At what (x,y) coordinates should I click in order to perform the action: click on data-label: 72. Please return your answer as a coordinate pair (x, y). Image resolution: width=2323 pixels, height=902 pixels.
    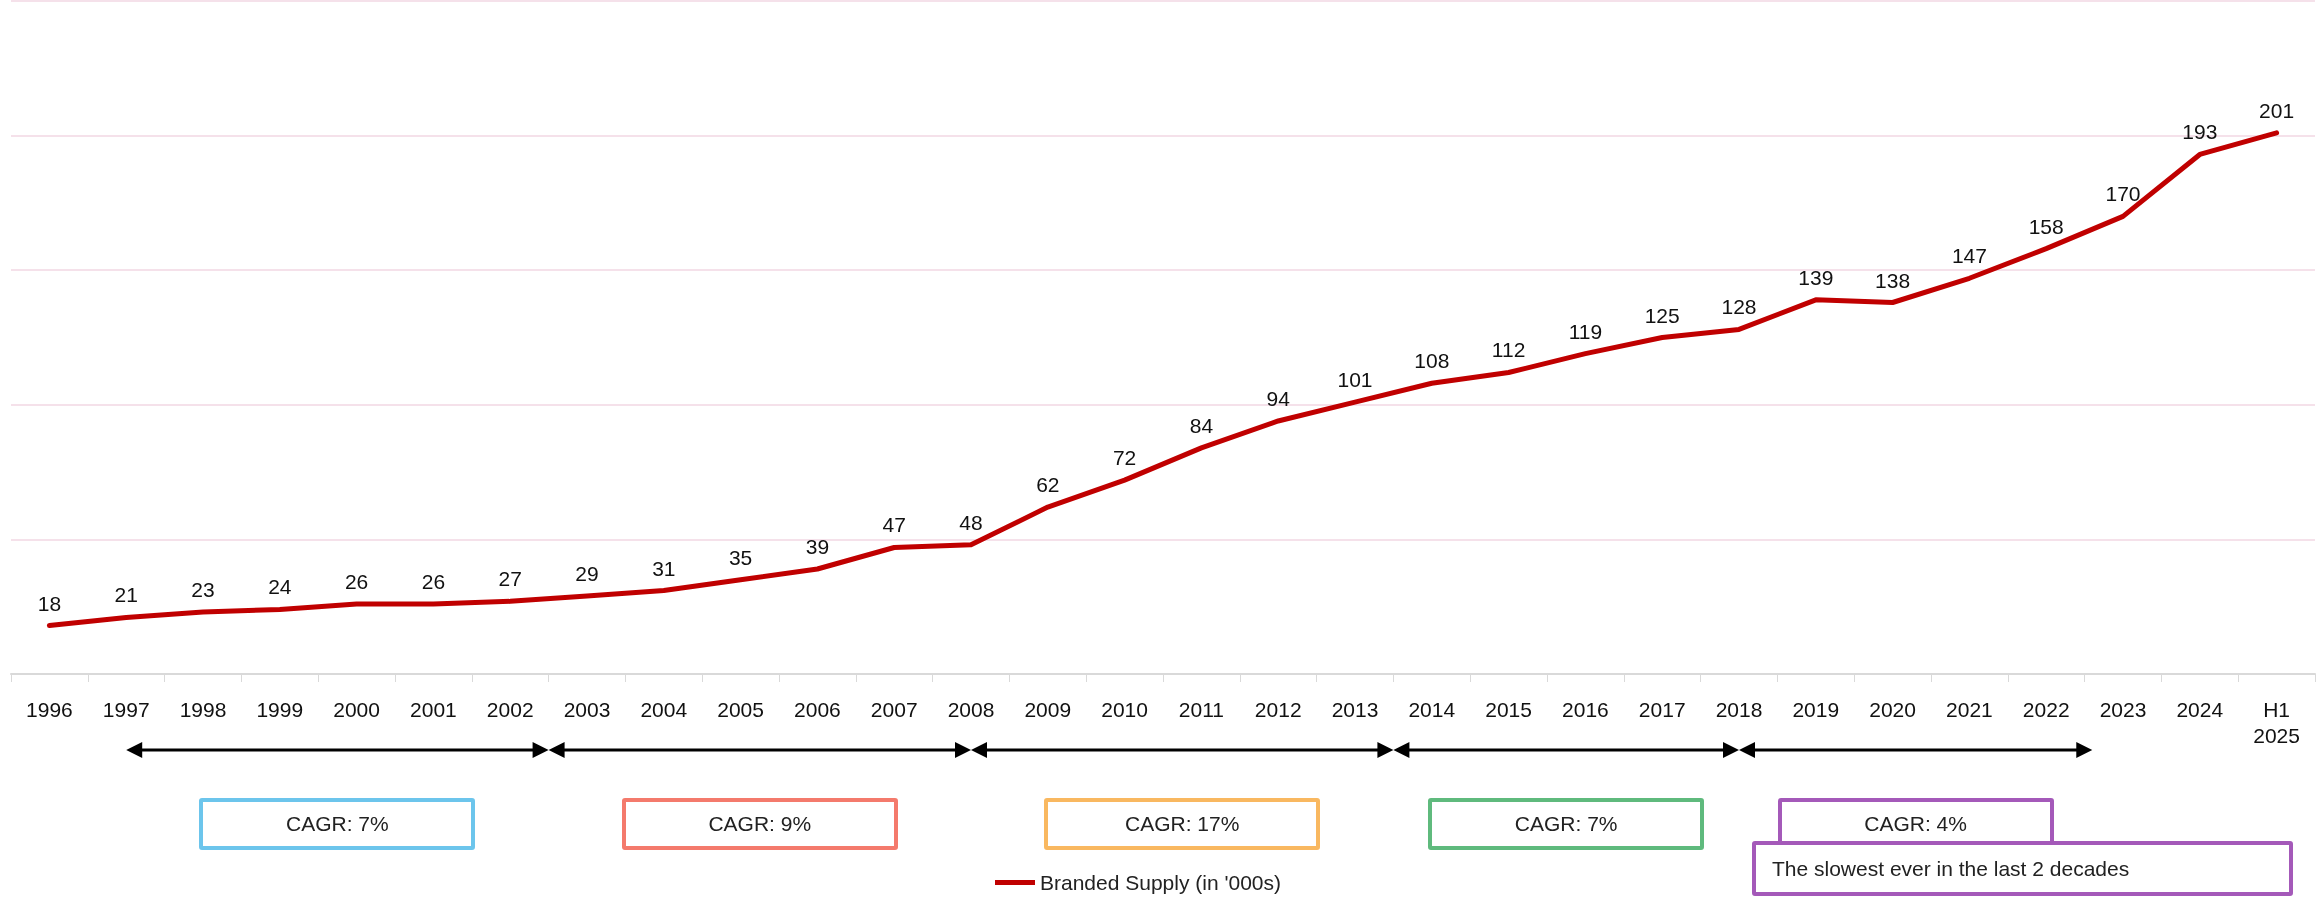
    Looking at the image, I should click on (1124, 458).